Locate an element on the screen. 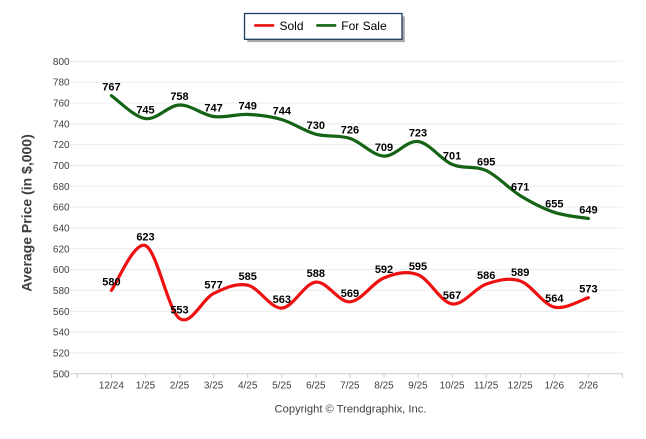  svg-text: 564 is located at coordinates (554, 299).